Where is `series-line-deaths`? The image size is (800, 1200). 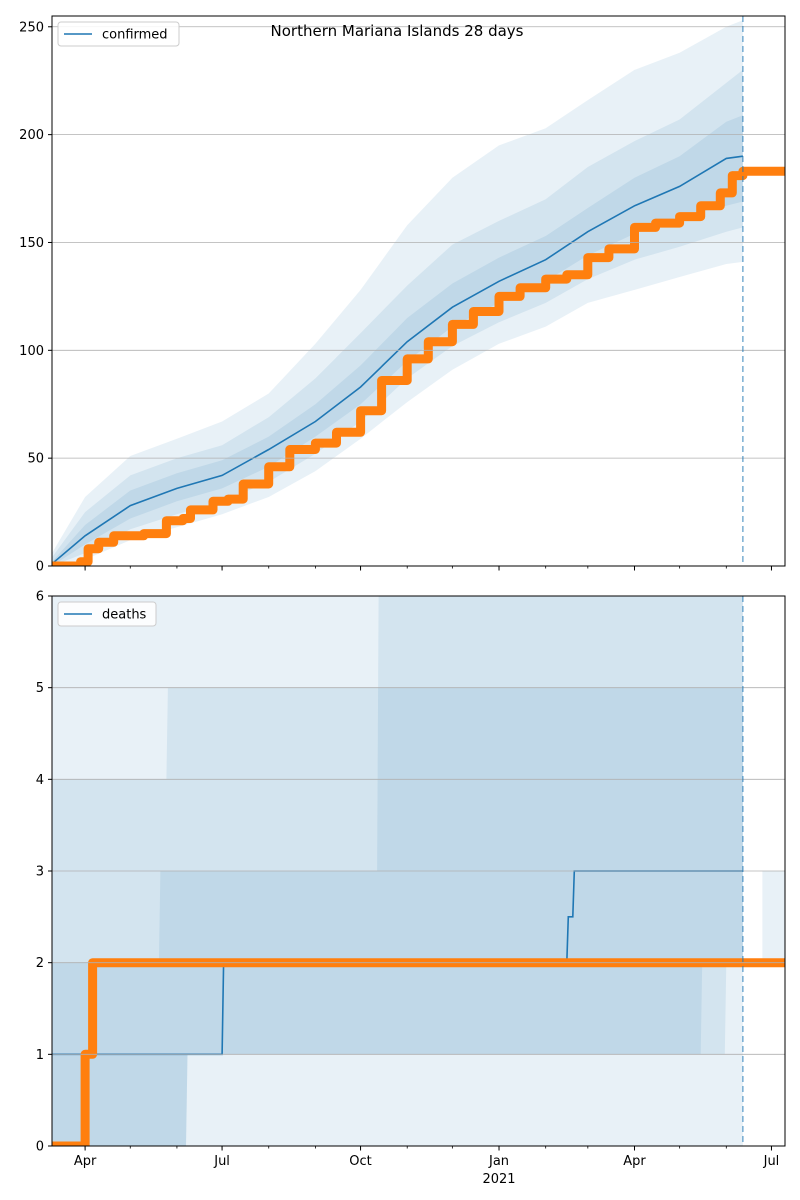 series-line-deaths is located at coordinates (397, 963).